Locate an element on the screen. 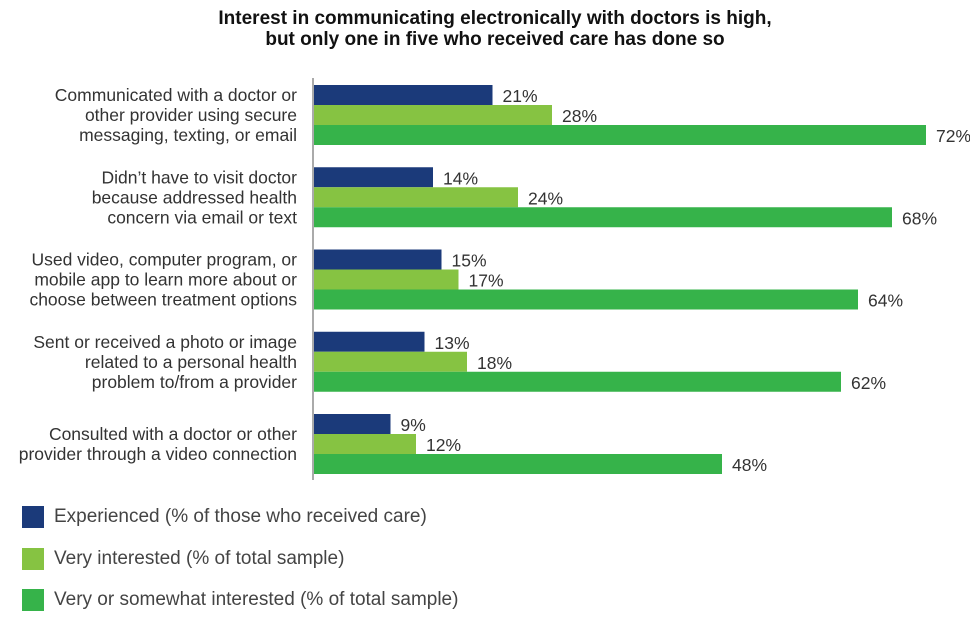  data-label-very-interested: 17% is located at coordinates (486, 281).